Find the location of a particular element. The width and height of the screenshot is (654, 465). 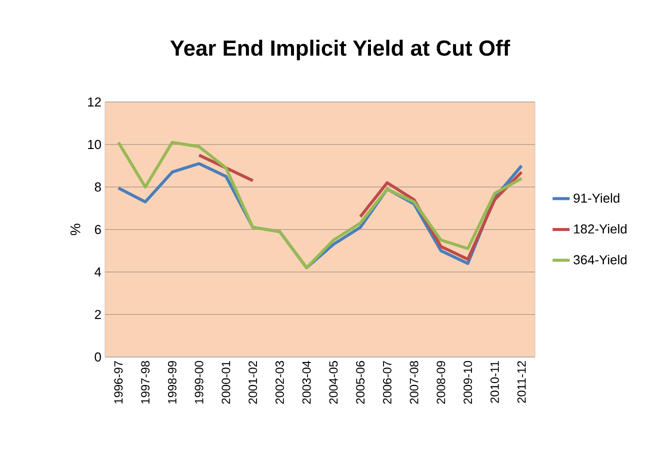

y-tick-label: 2 is located at coordinates (97, 315).